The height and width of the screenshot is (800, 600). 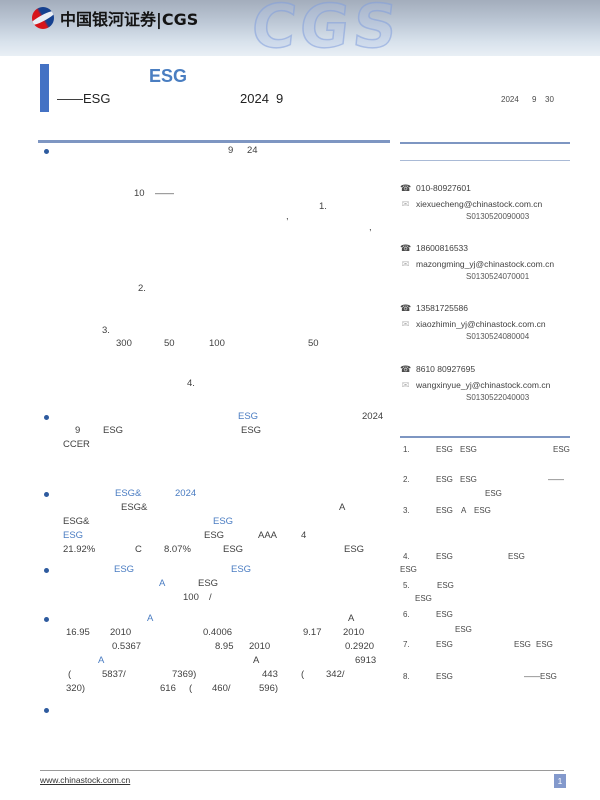 What do you see at coordinates (485, 143) in the screenshot?
I see `sidebar-divider-top` at bounding box center [485, 143].